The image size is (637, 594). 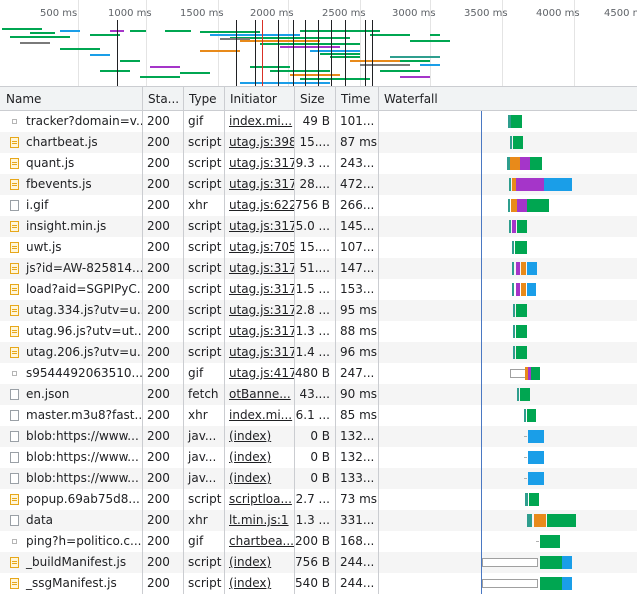 I want to click on table-row: en.json 200 fetch otBanne... 43.... 90 ms, so click(x=318, y=394).